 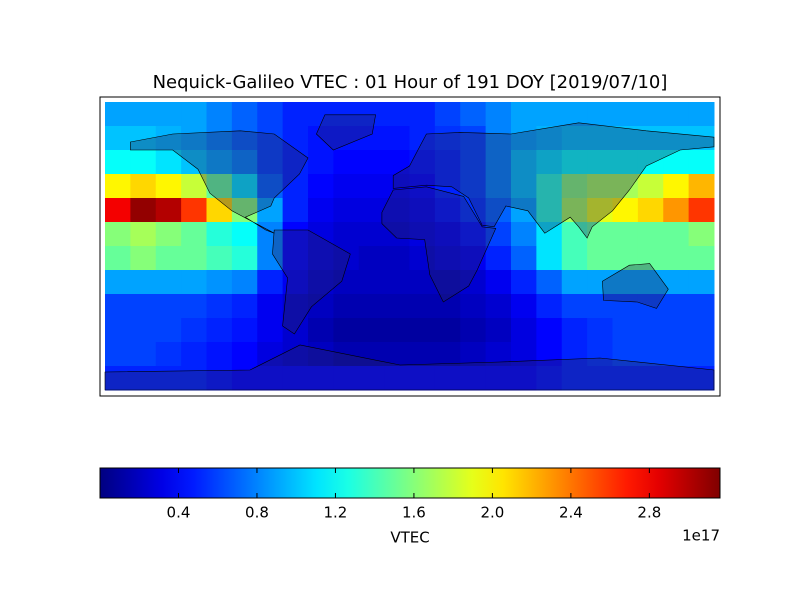 I want to click on greenland, so click(x=346, y=132).